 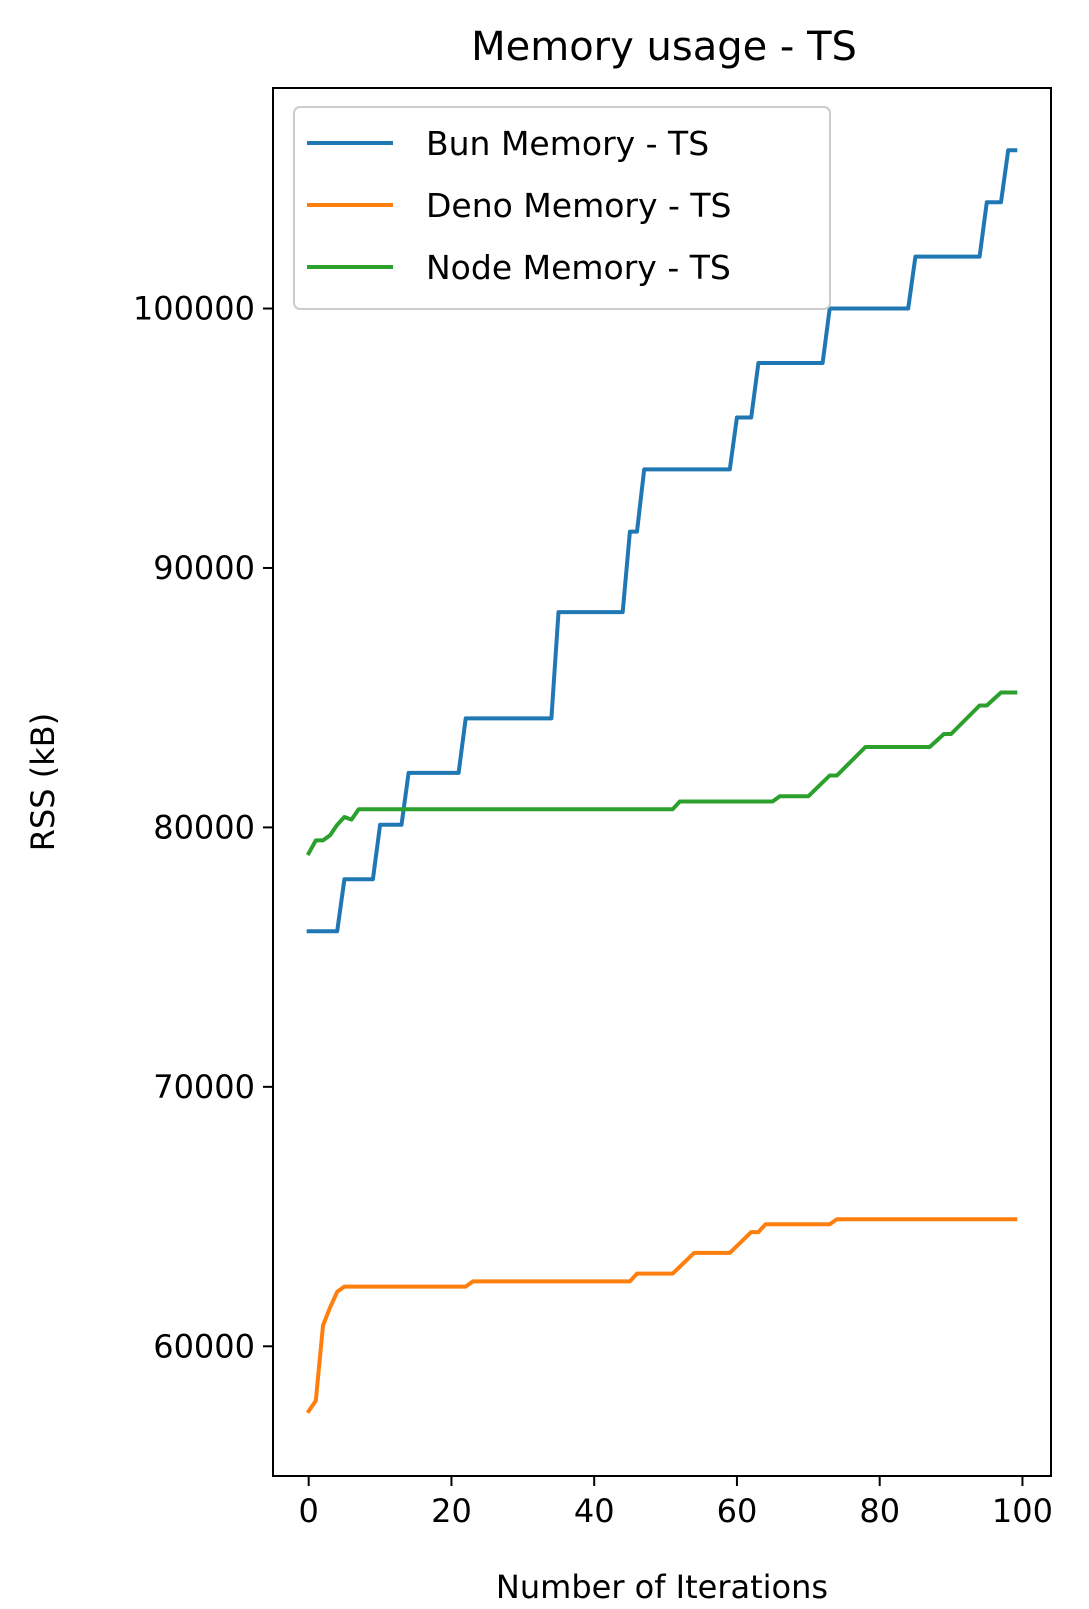 I want to click on y-tick-label: 100000, so click(x=194, y=309).